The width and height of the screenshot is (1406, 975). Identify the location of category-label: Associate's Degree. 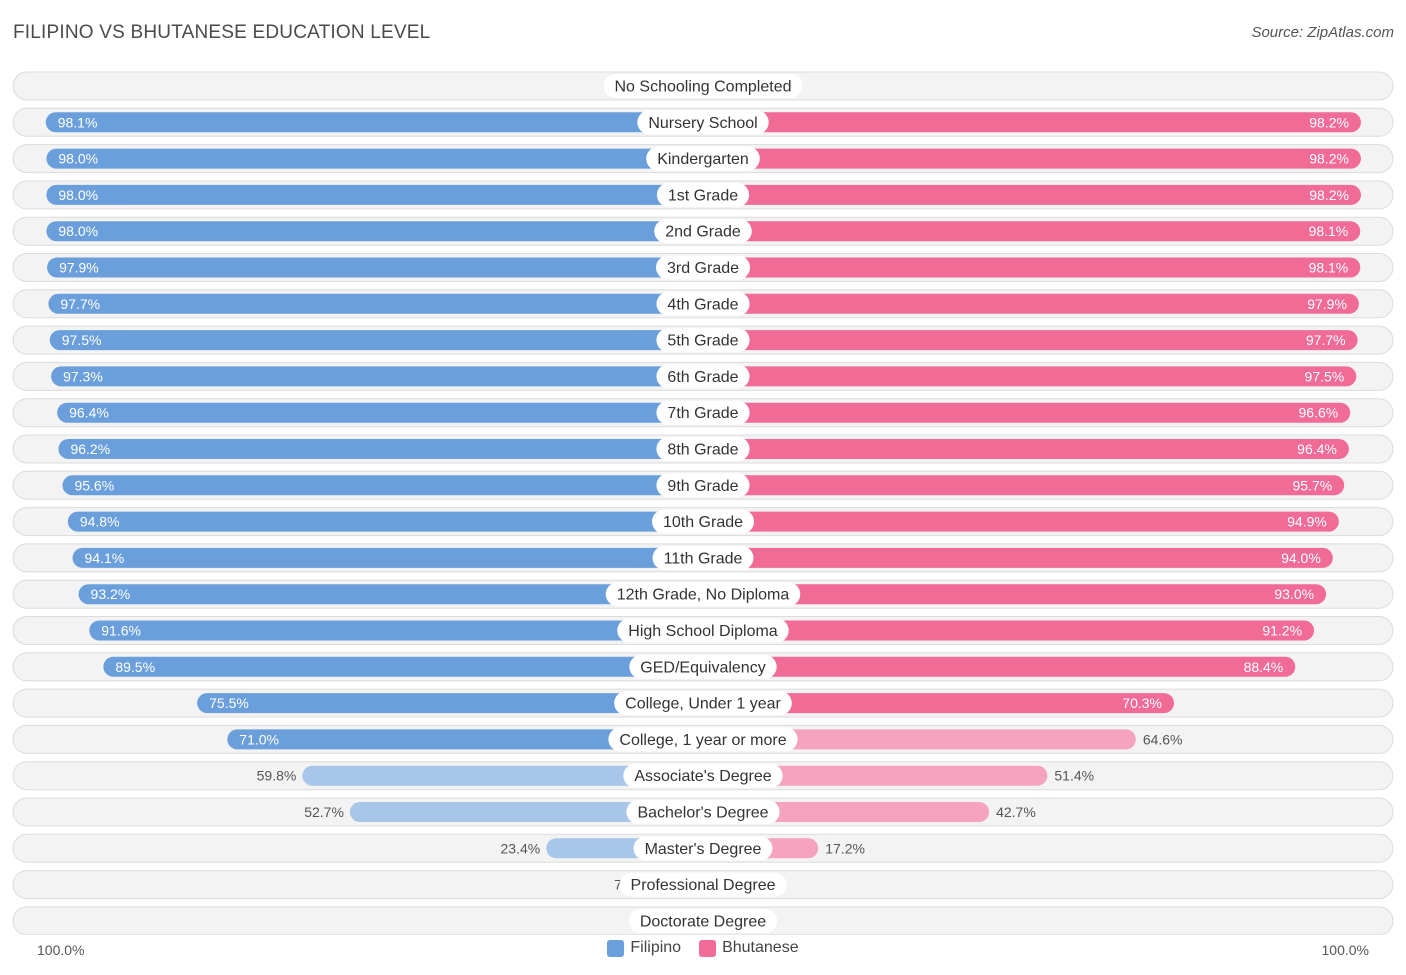
(702, 776).